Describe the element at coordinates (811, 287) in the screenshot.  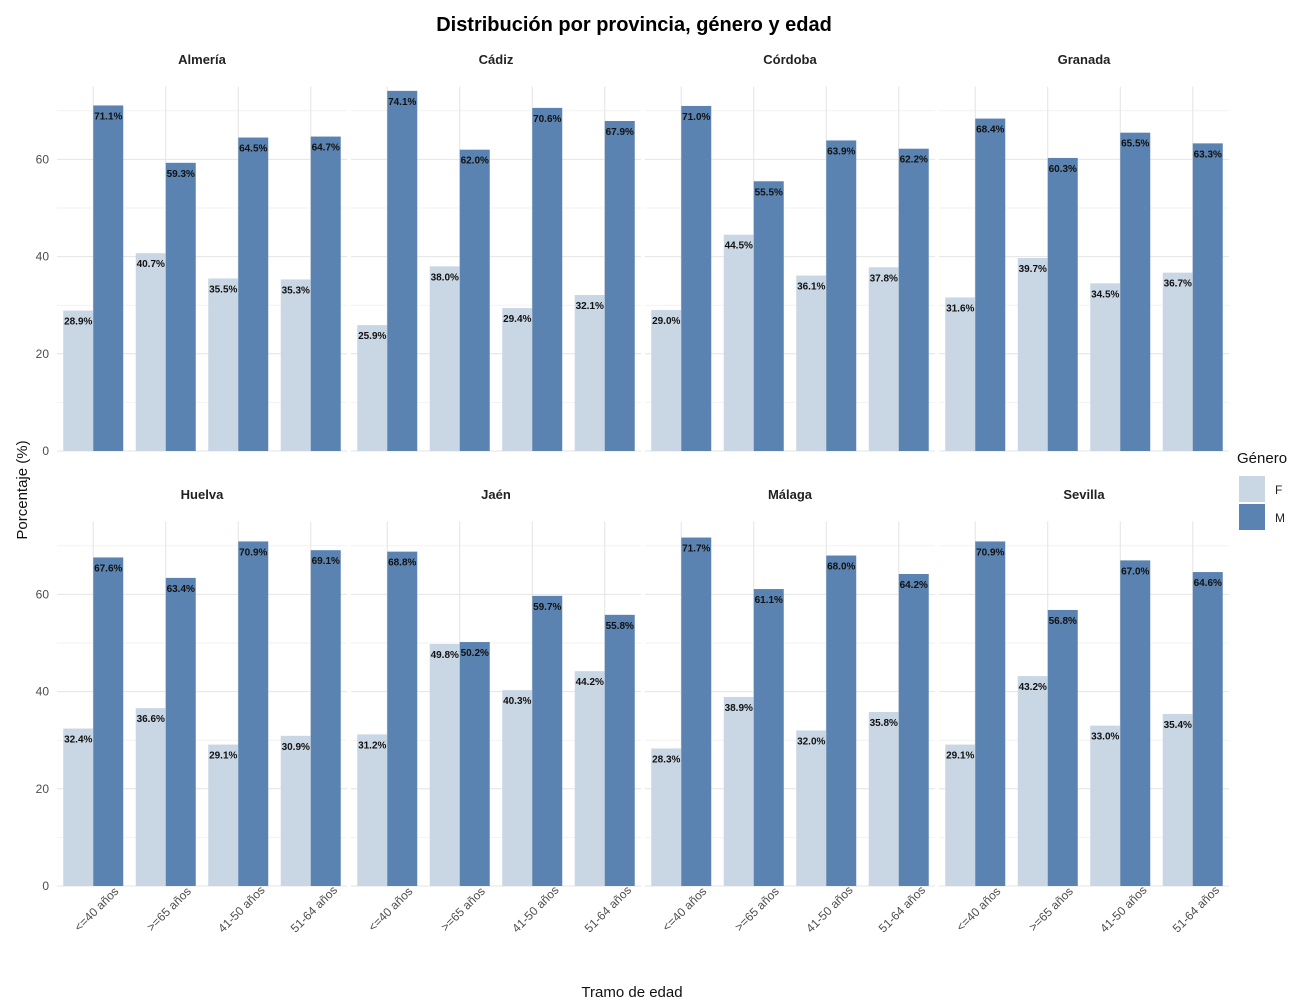
I see `bar-label-f: 36.1%` at that location.